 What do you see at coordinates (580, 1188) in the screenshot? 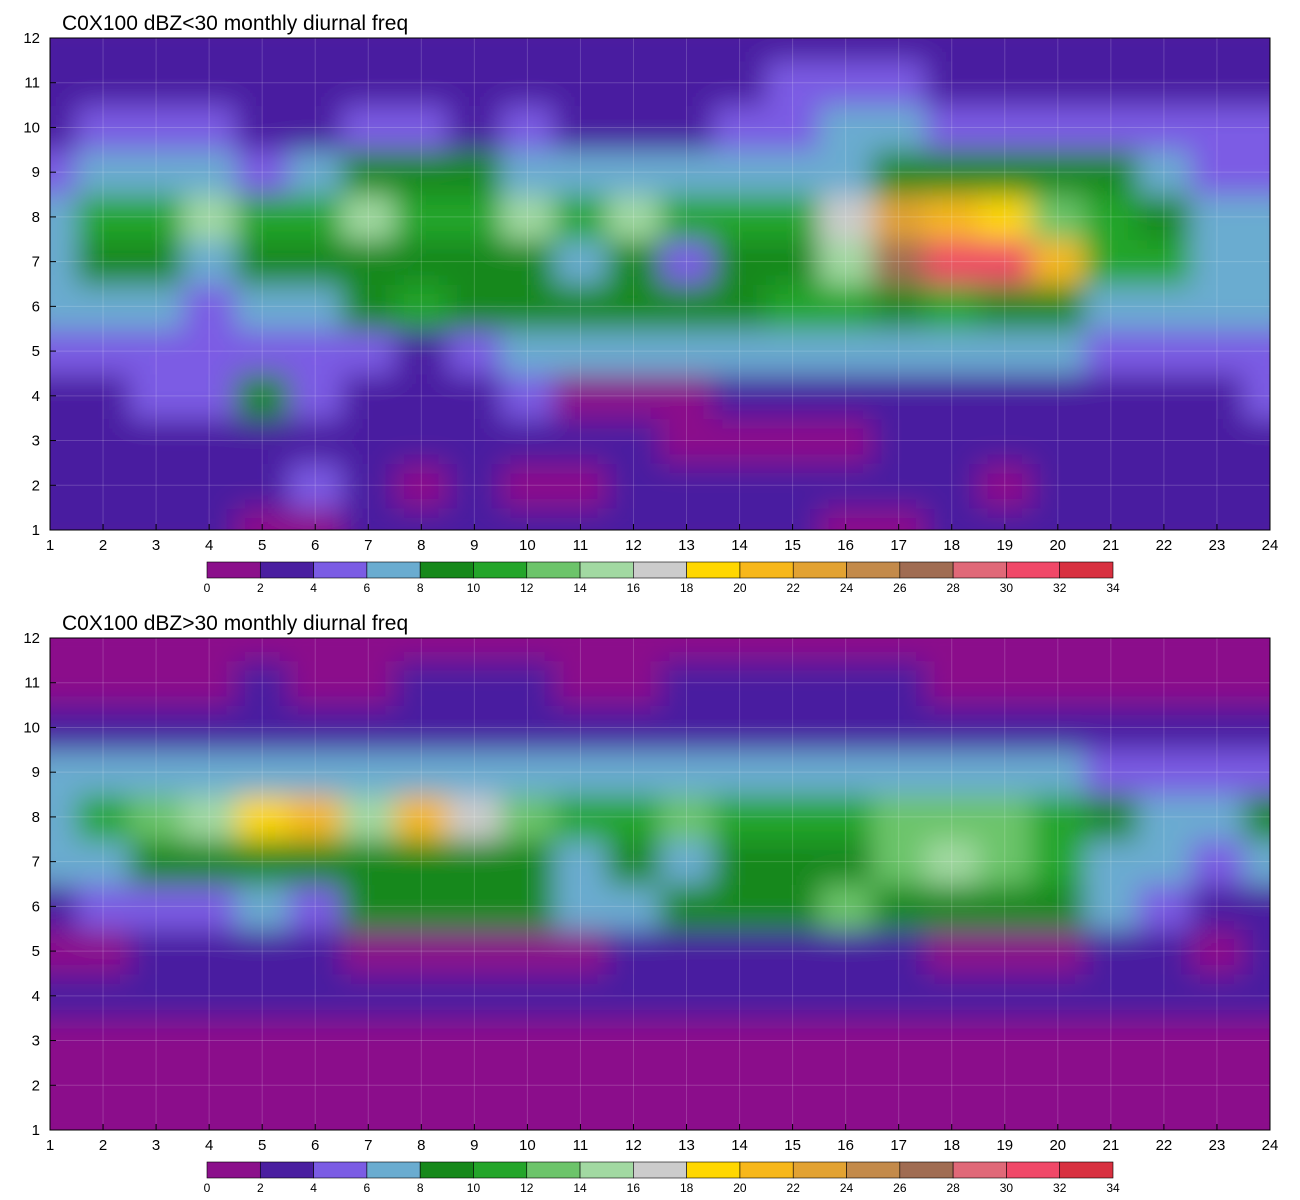
I see `colorbar-label: 14` at bounding box center [580, 1188].